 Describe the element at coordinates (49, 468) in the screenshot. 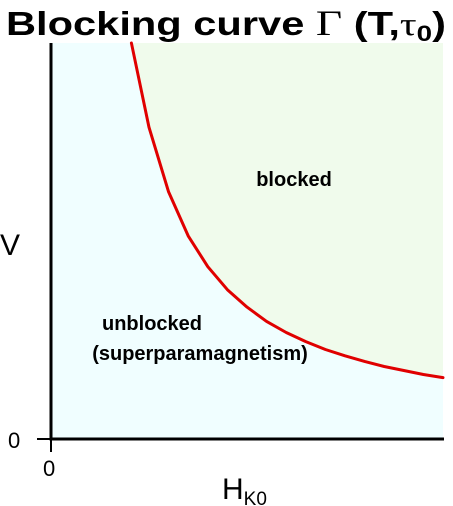

I see `x-tick-label: 0` at that location.